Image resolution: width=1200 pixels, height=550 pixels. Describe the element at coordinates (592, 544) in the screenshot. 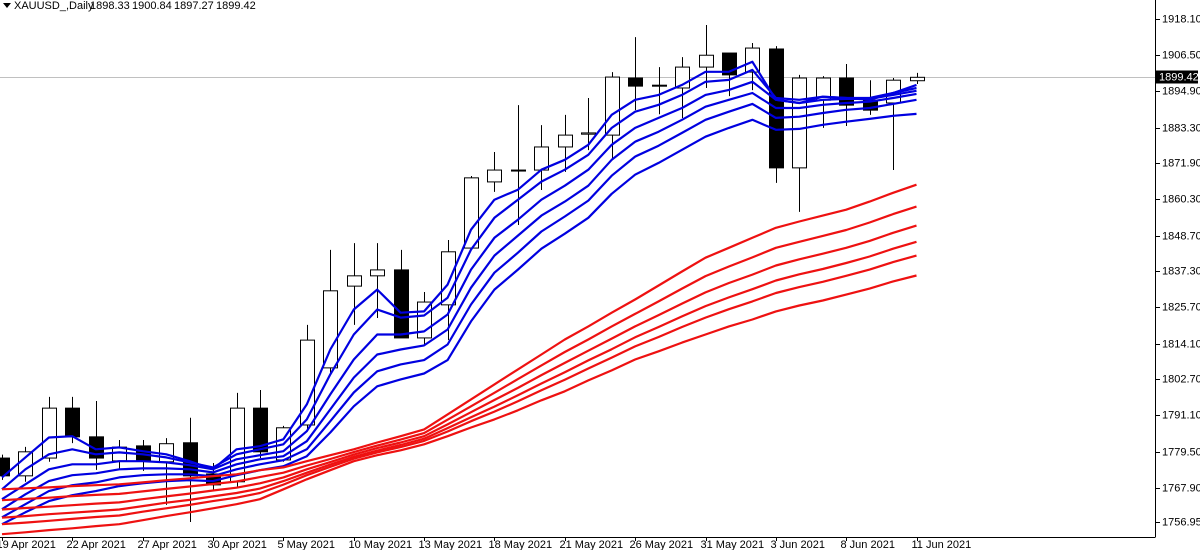

I see `x-tick-label: 21 May 2021` at that location.